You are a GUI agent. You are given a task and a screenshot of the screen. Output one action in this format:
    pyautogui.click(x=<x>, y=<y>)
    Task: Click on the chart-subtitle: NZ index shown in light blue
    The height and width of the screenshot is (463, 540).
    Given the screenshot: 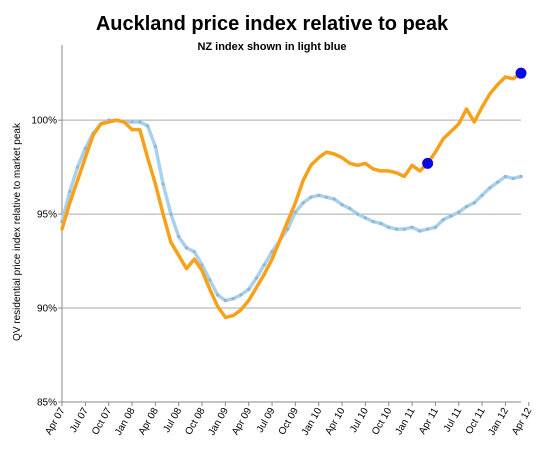 What is the action you would take?
    pyautogui.click(x=271, y=47)
    